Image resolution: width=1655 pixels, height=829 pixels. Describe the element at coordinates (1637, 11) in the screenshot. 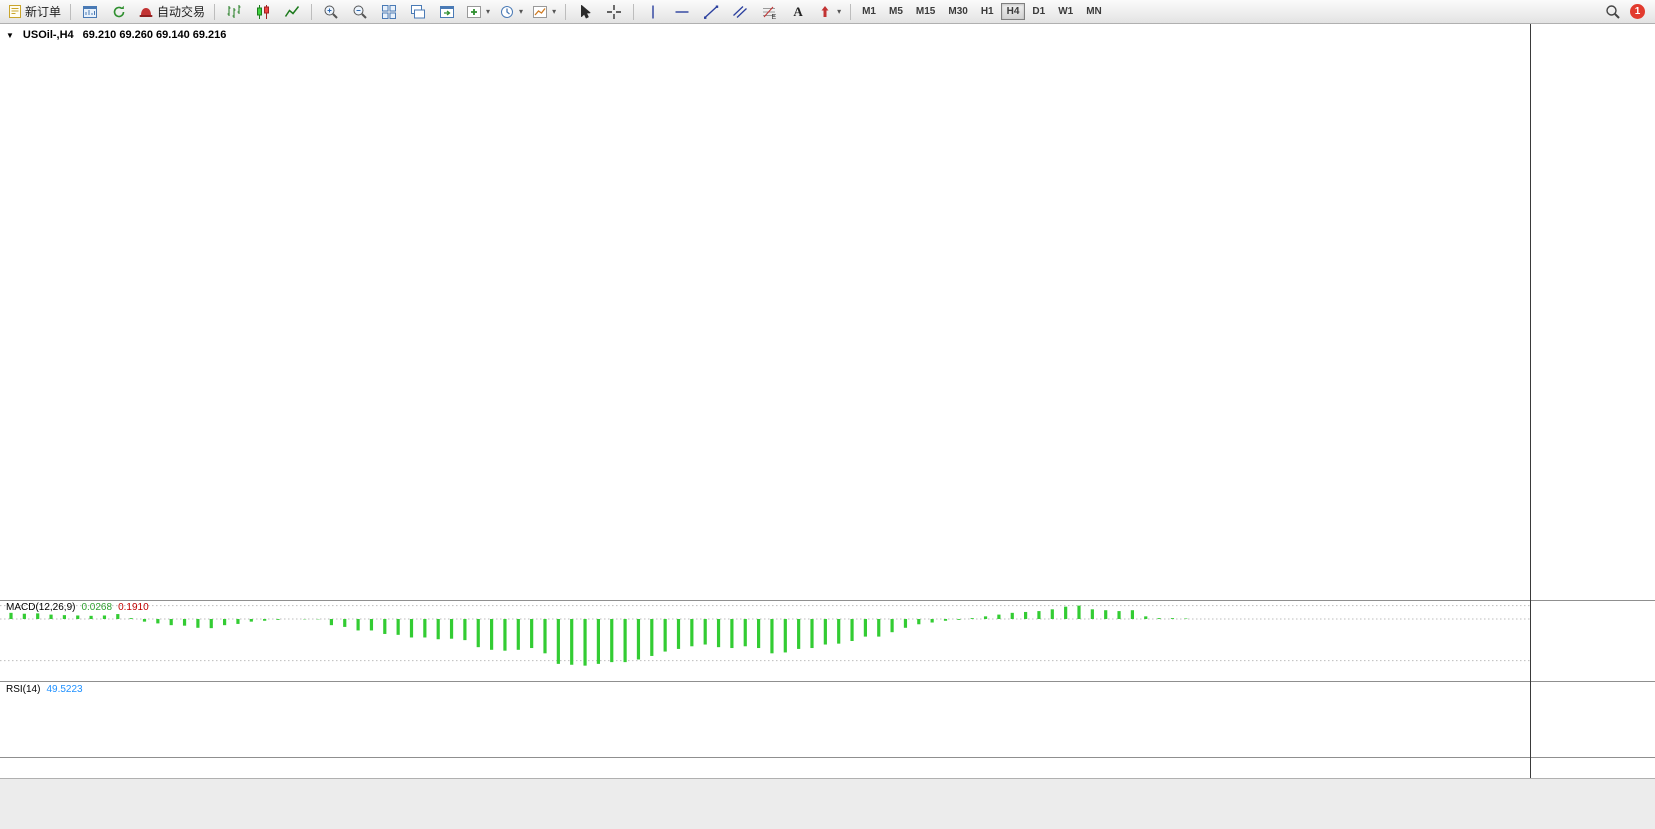

I see `notification-badge: 1` at that location.